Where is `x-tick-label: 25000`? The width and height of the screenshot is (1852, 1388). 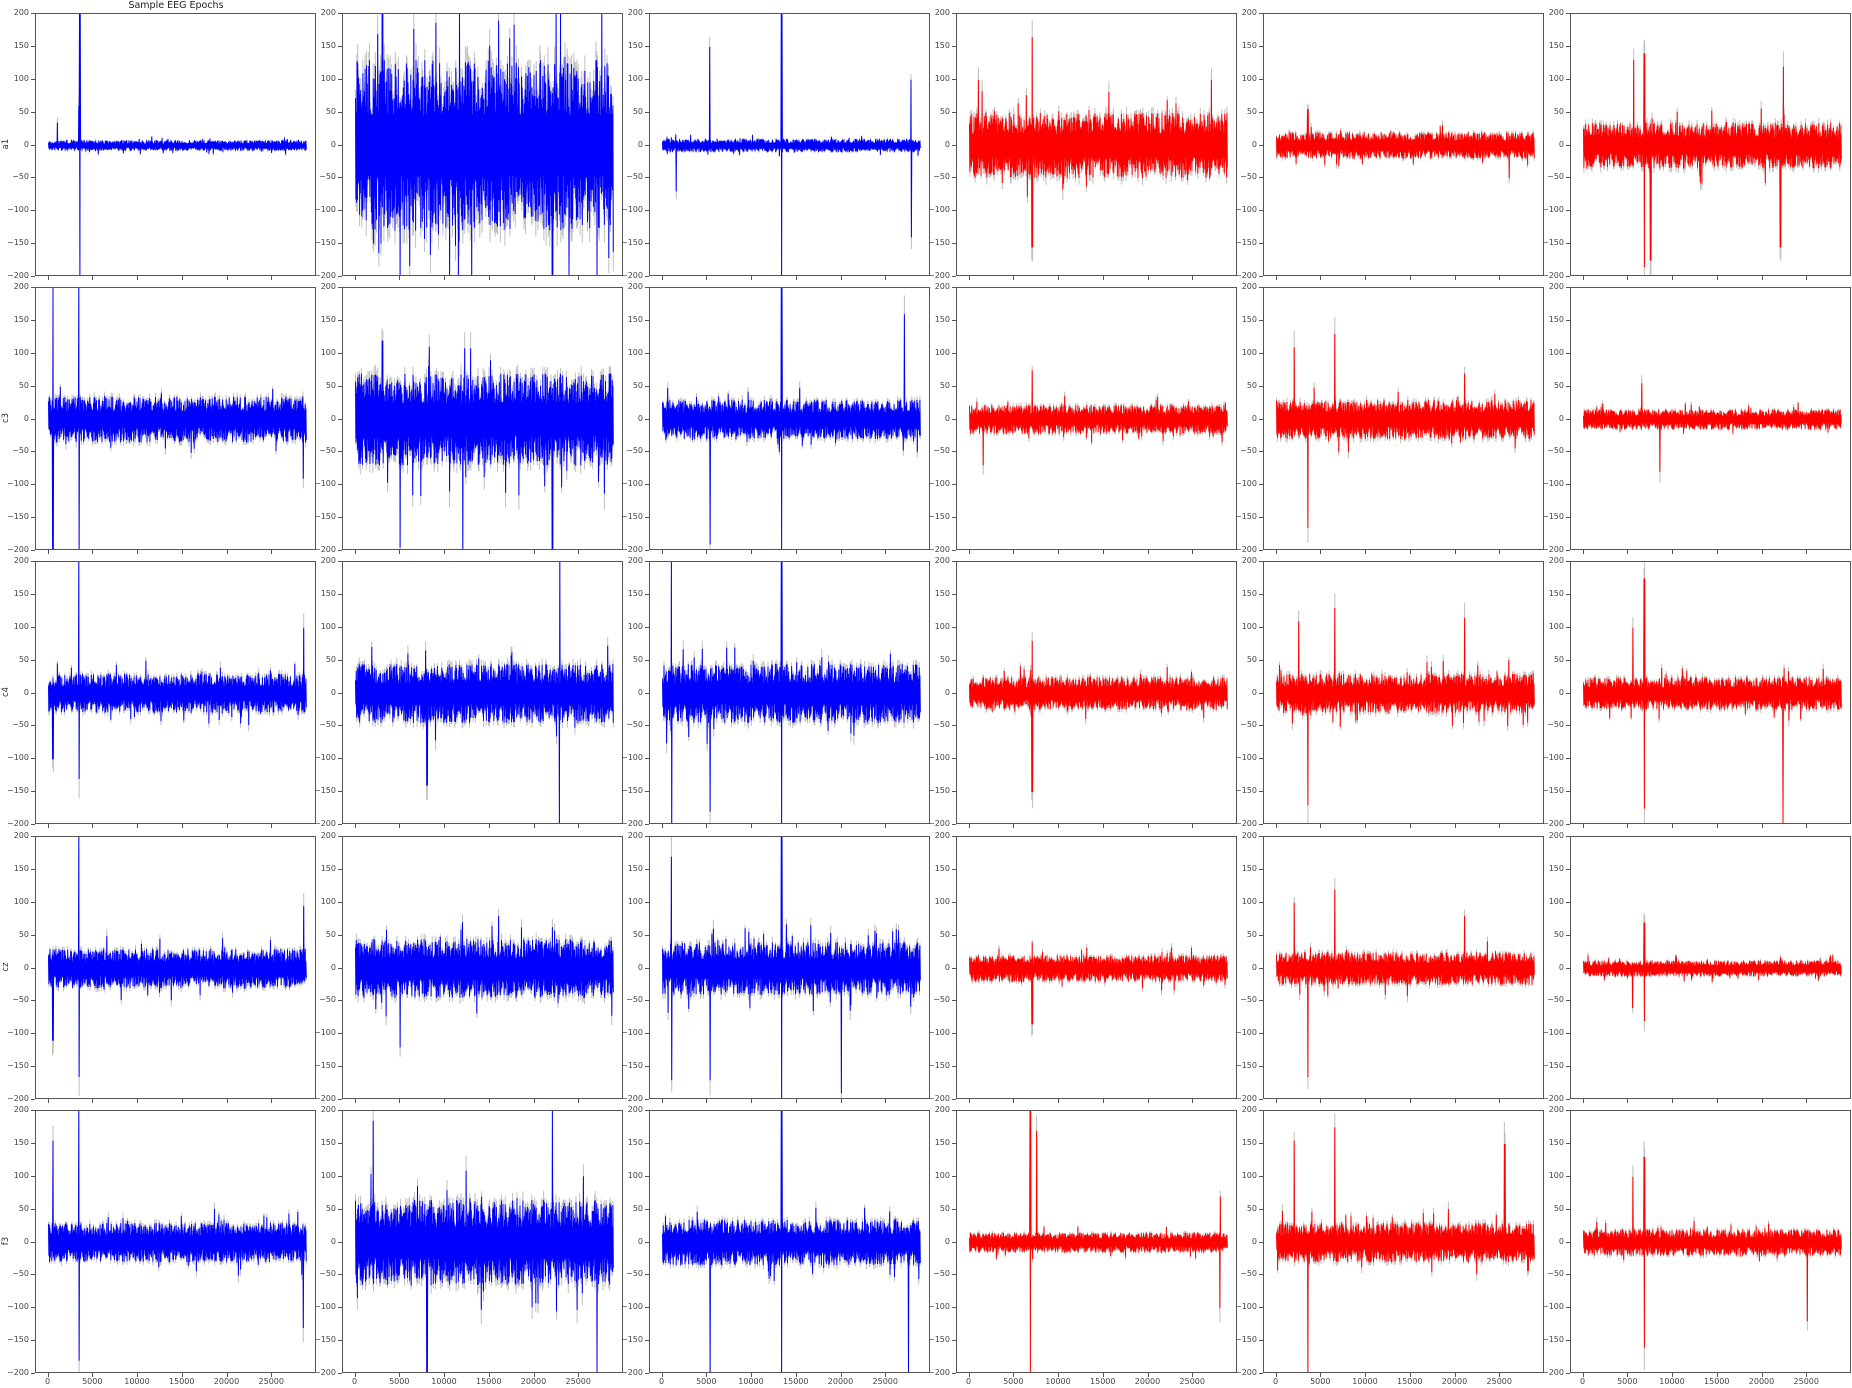
x-tick-label: 25000 is located at coordinates (578, 1381).